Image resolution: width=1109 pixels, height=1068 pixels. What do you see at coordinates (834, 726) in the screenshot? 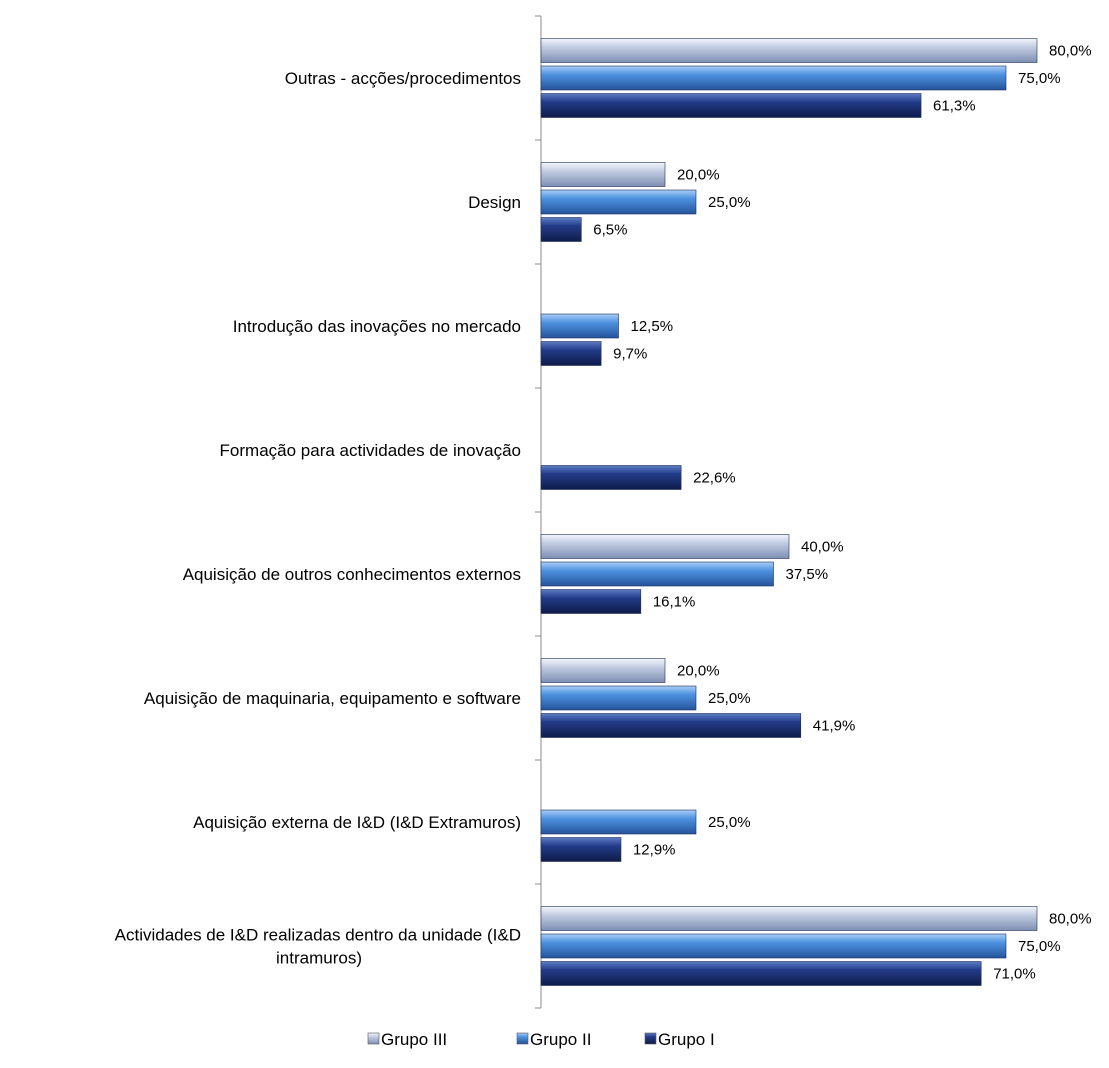
I see `data-label: 41,9%` at bounding box center [834, 726].